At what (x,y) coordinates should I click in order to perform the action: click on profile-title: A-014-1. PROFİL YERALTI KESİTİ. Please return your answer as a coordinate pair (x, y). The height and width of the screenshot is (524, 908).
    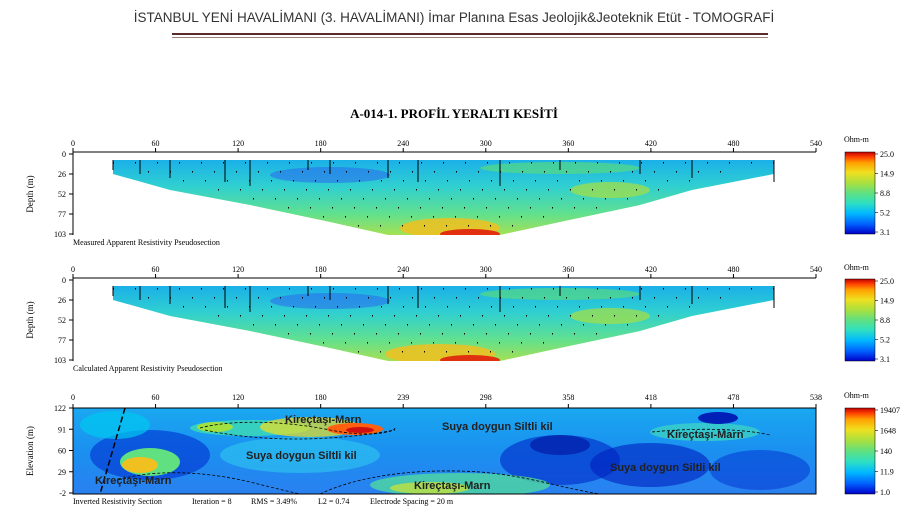
    Looking at the image, I should click on (454, 113).